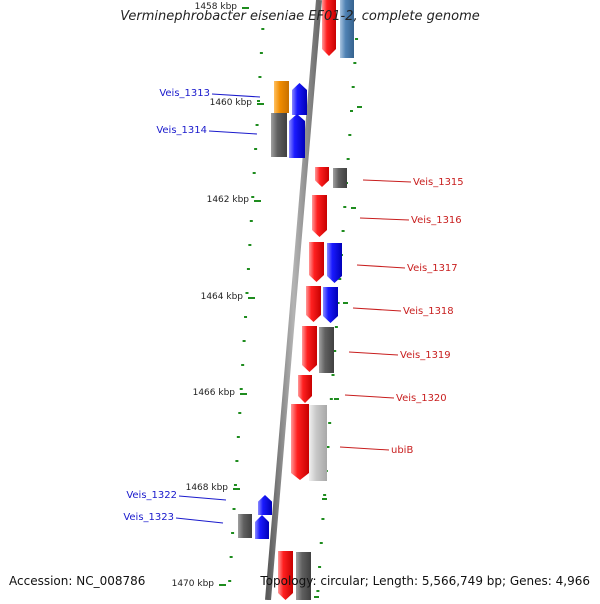  Describe the element at coordinates (216, 7) in the screenshot. I see `scale-tick-label: 1458 kbp` at that location.